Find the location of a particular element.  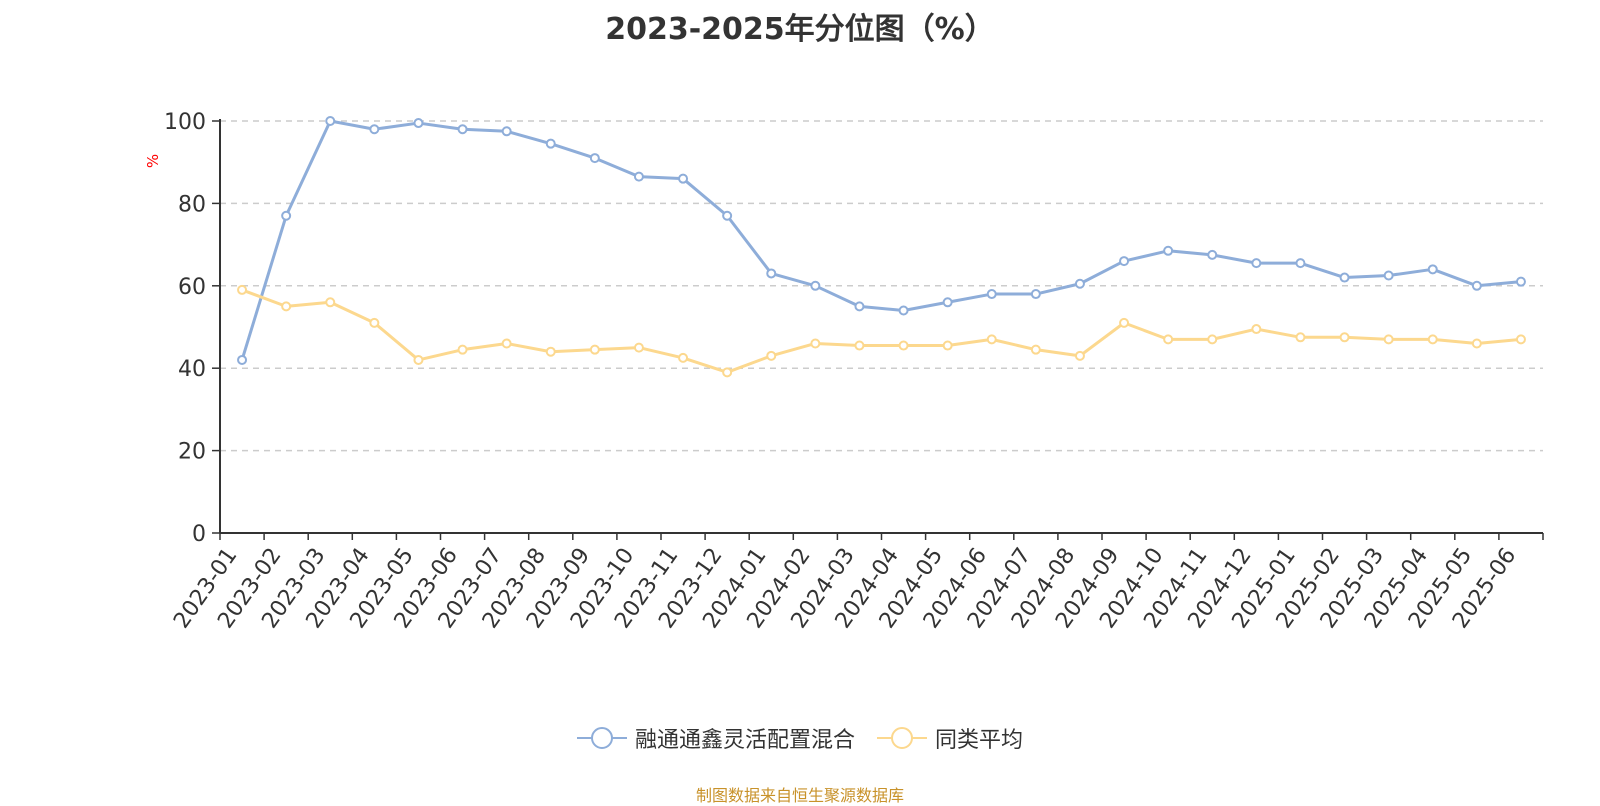

legend-marker-average is located at coordinates (902, 738).